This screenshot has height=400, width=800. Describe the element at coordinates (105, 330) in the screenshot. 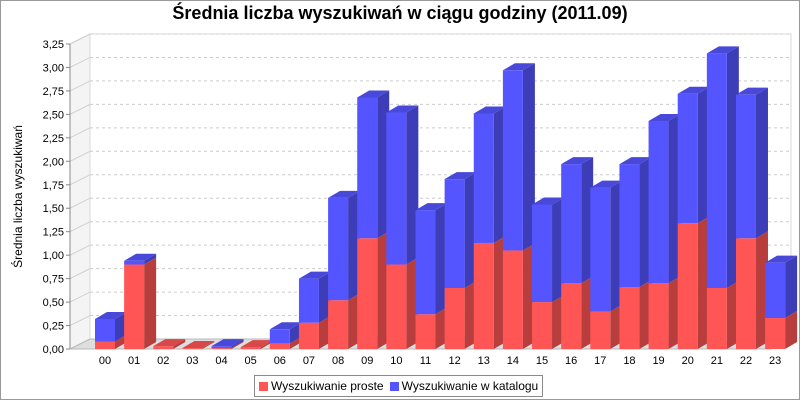

I see `bar-katalog-00-front` at that location.